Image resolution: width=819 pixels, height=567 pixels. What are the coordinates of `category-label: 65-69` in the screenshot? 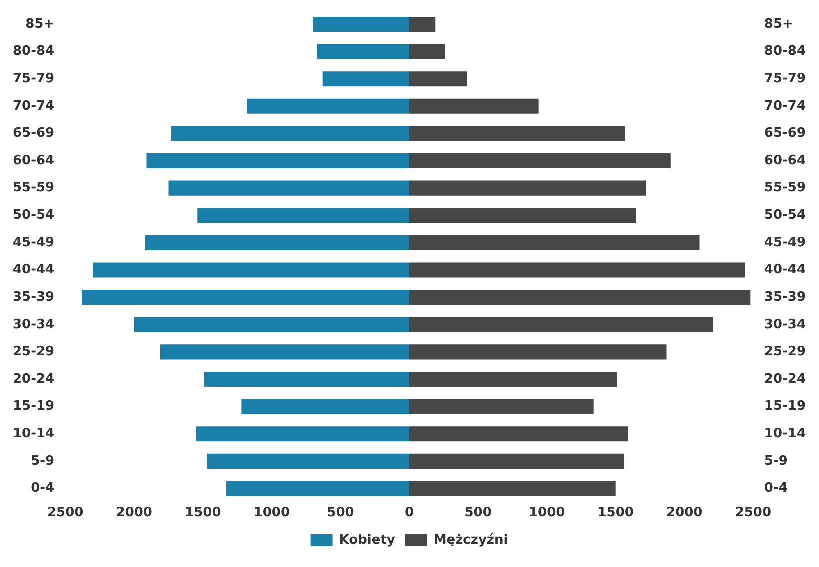 It's located at (785, 134).